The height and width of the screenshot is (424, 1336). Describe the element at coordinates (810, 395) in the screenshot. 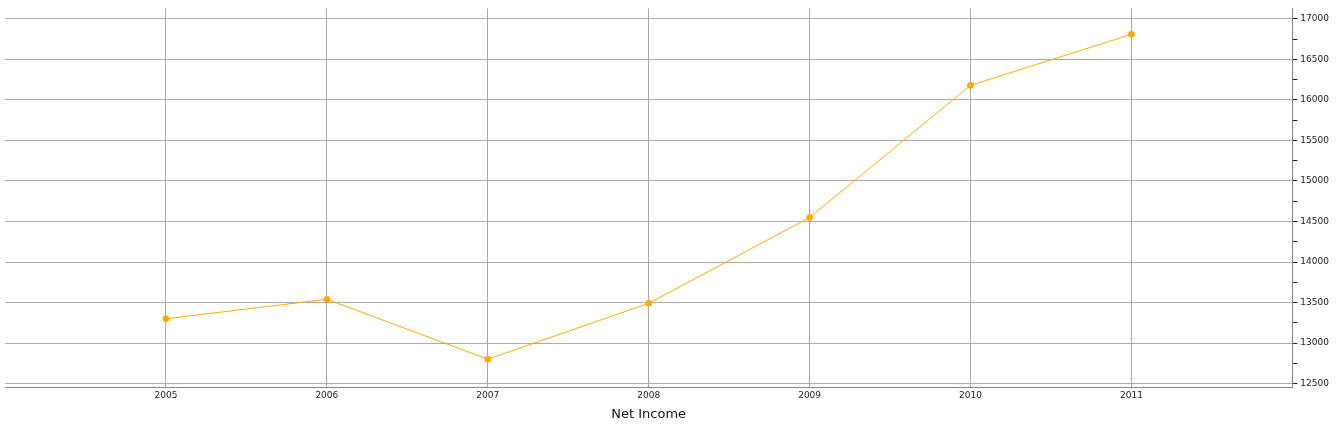

I see `x-tick-label: 2009` at that location.